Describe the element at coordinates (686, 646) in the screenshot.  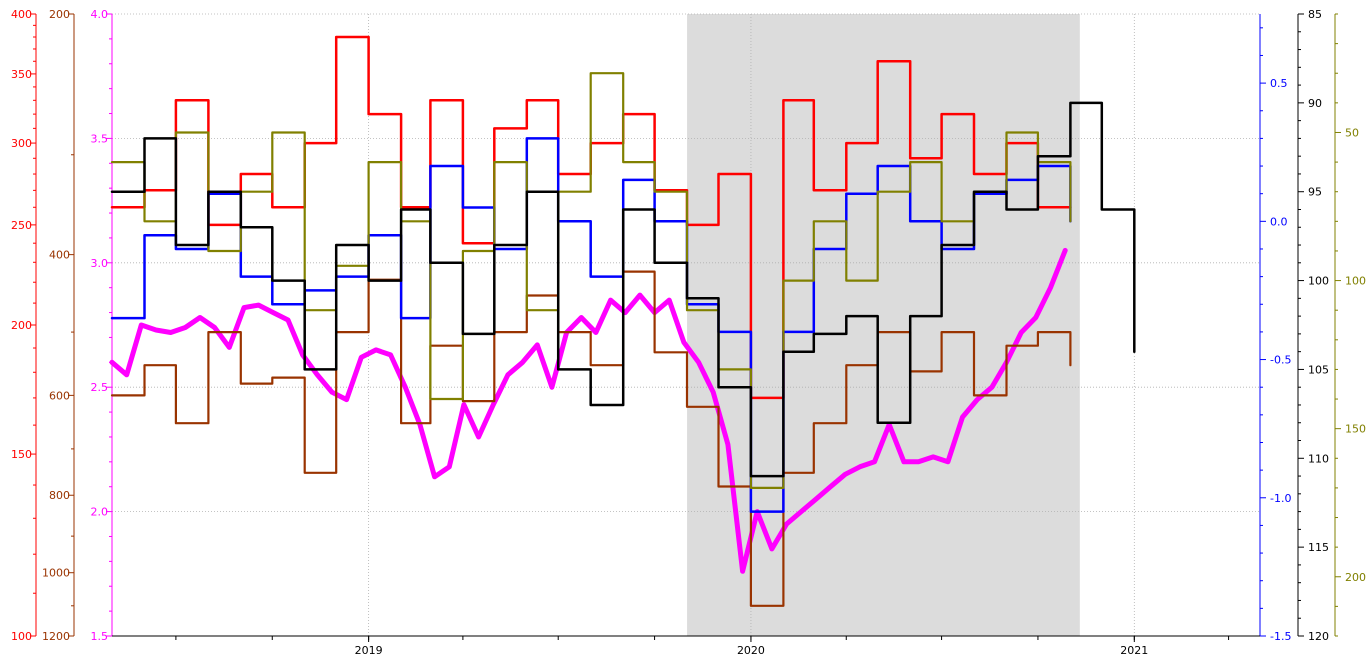
I see `x-axis: 2019 2020 2021` at that location.